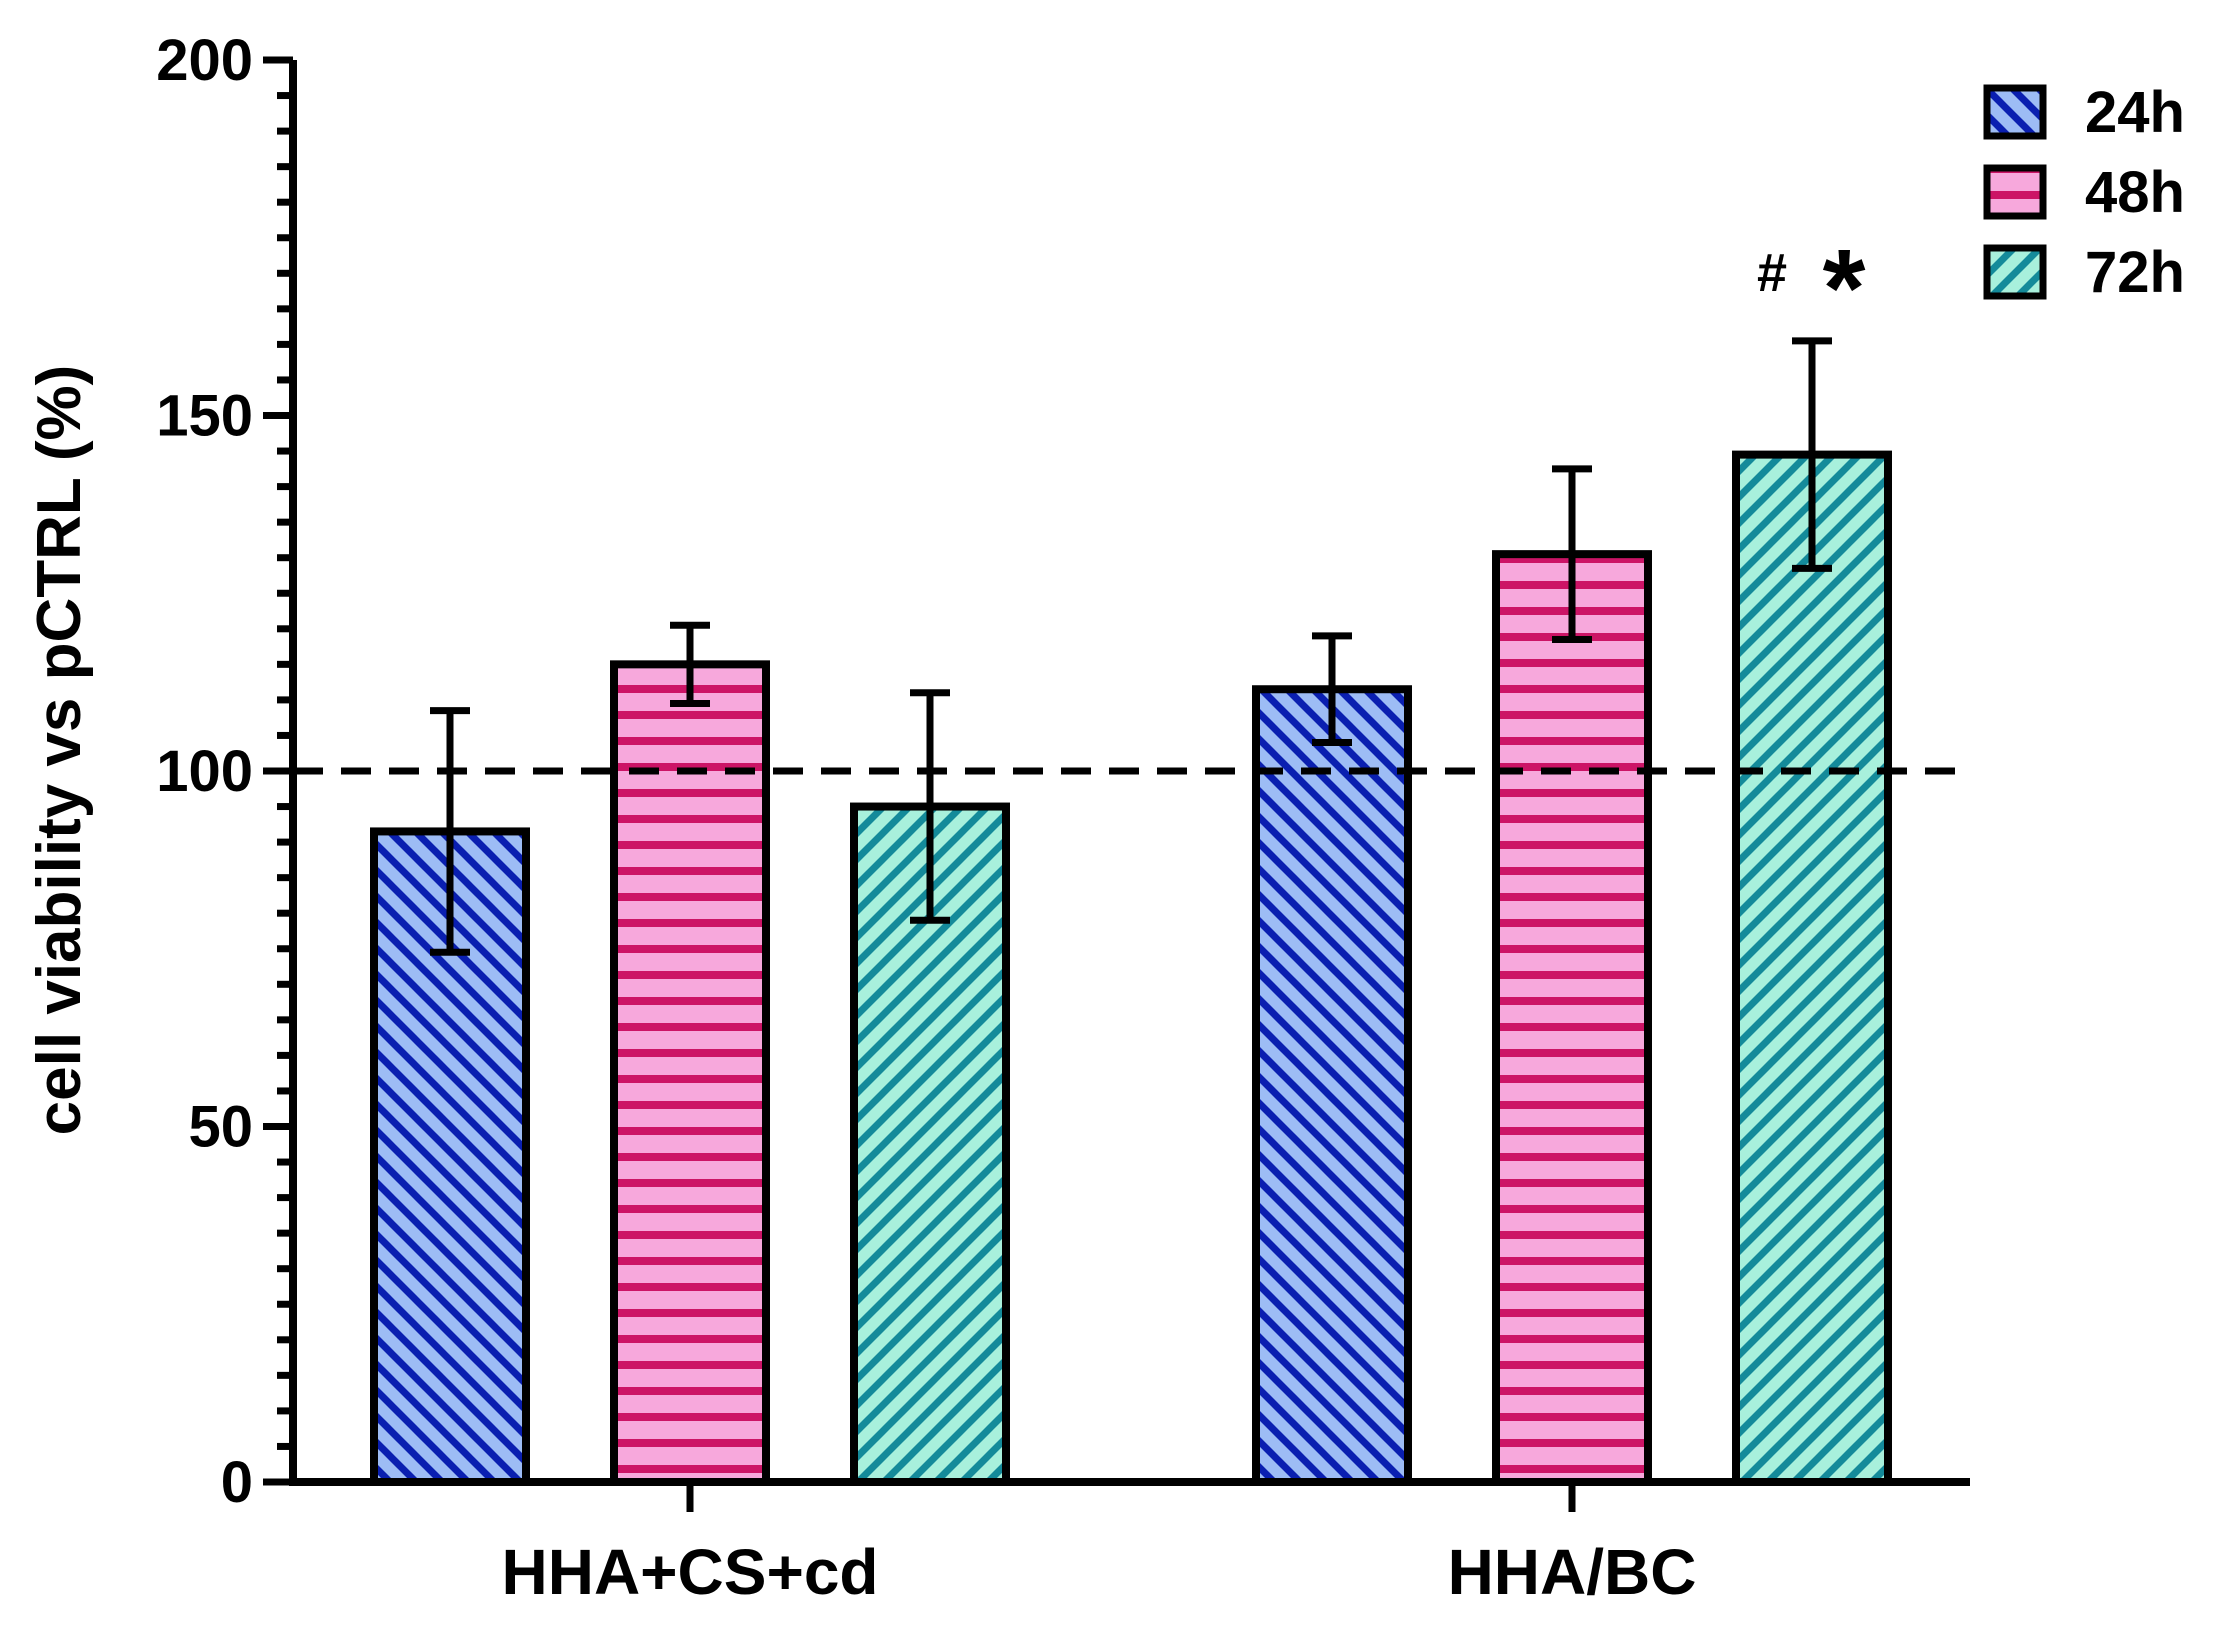  Describe the element at coordinates (204, 60) in the screenshot. I see `y-tick-label: 200` at that location.